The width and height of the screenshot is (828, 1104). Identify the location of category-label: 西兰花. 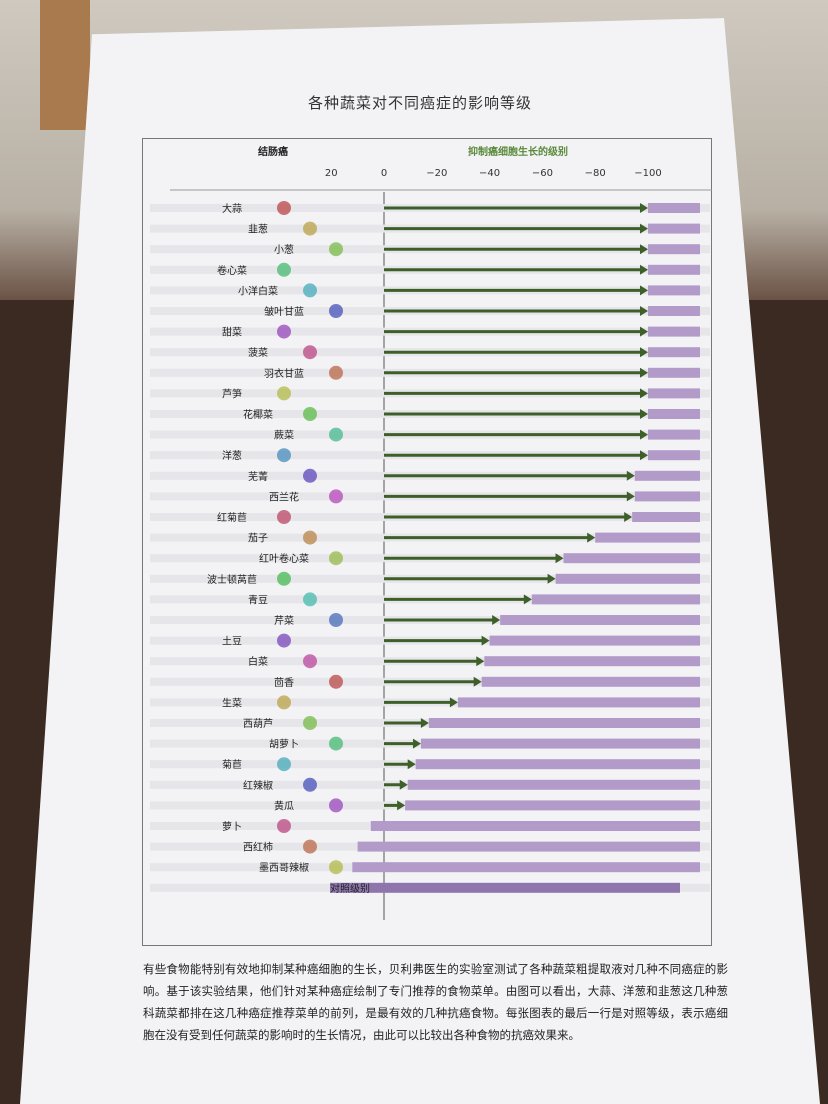
(284, 496).